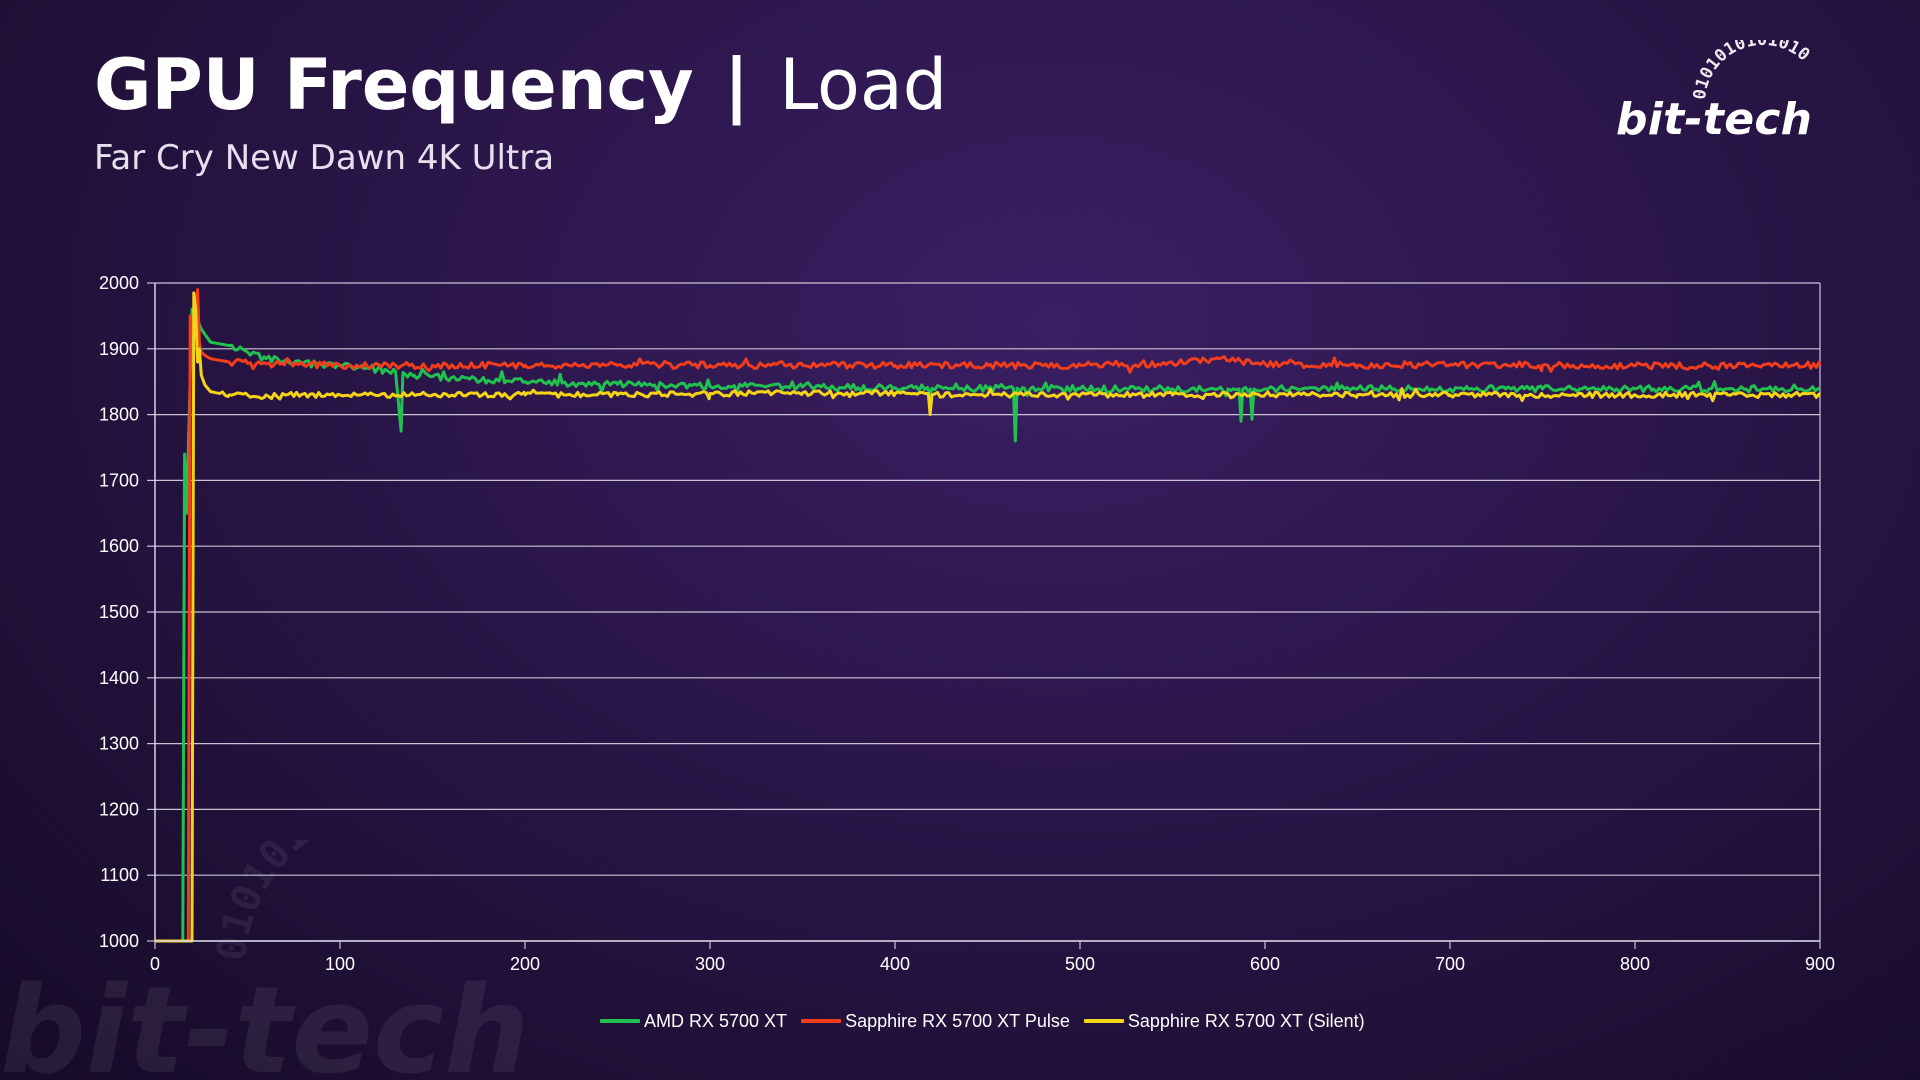 Image resolution: width=1920 pixels, height=1080 pixels. I want to click on y-tick-label: 1200, so click(119, 809).